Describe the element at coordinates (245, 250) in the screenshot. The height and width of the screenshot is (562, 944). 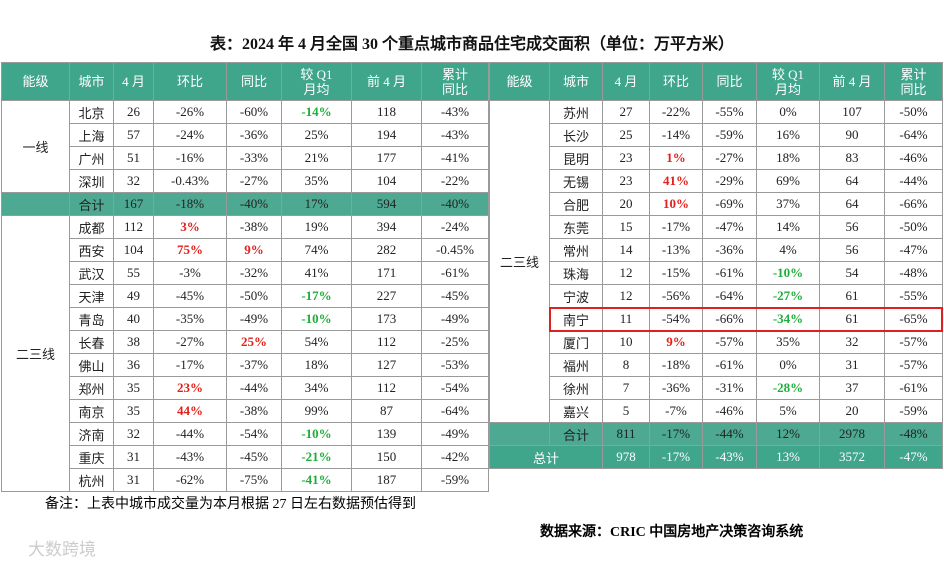
I see `data-row: 西安 104 75% 9% 74% 282 -0.45%` at that location.